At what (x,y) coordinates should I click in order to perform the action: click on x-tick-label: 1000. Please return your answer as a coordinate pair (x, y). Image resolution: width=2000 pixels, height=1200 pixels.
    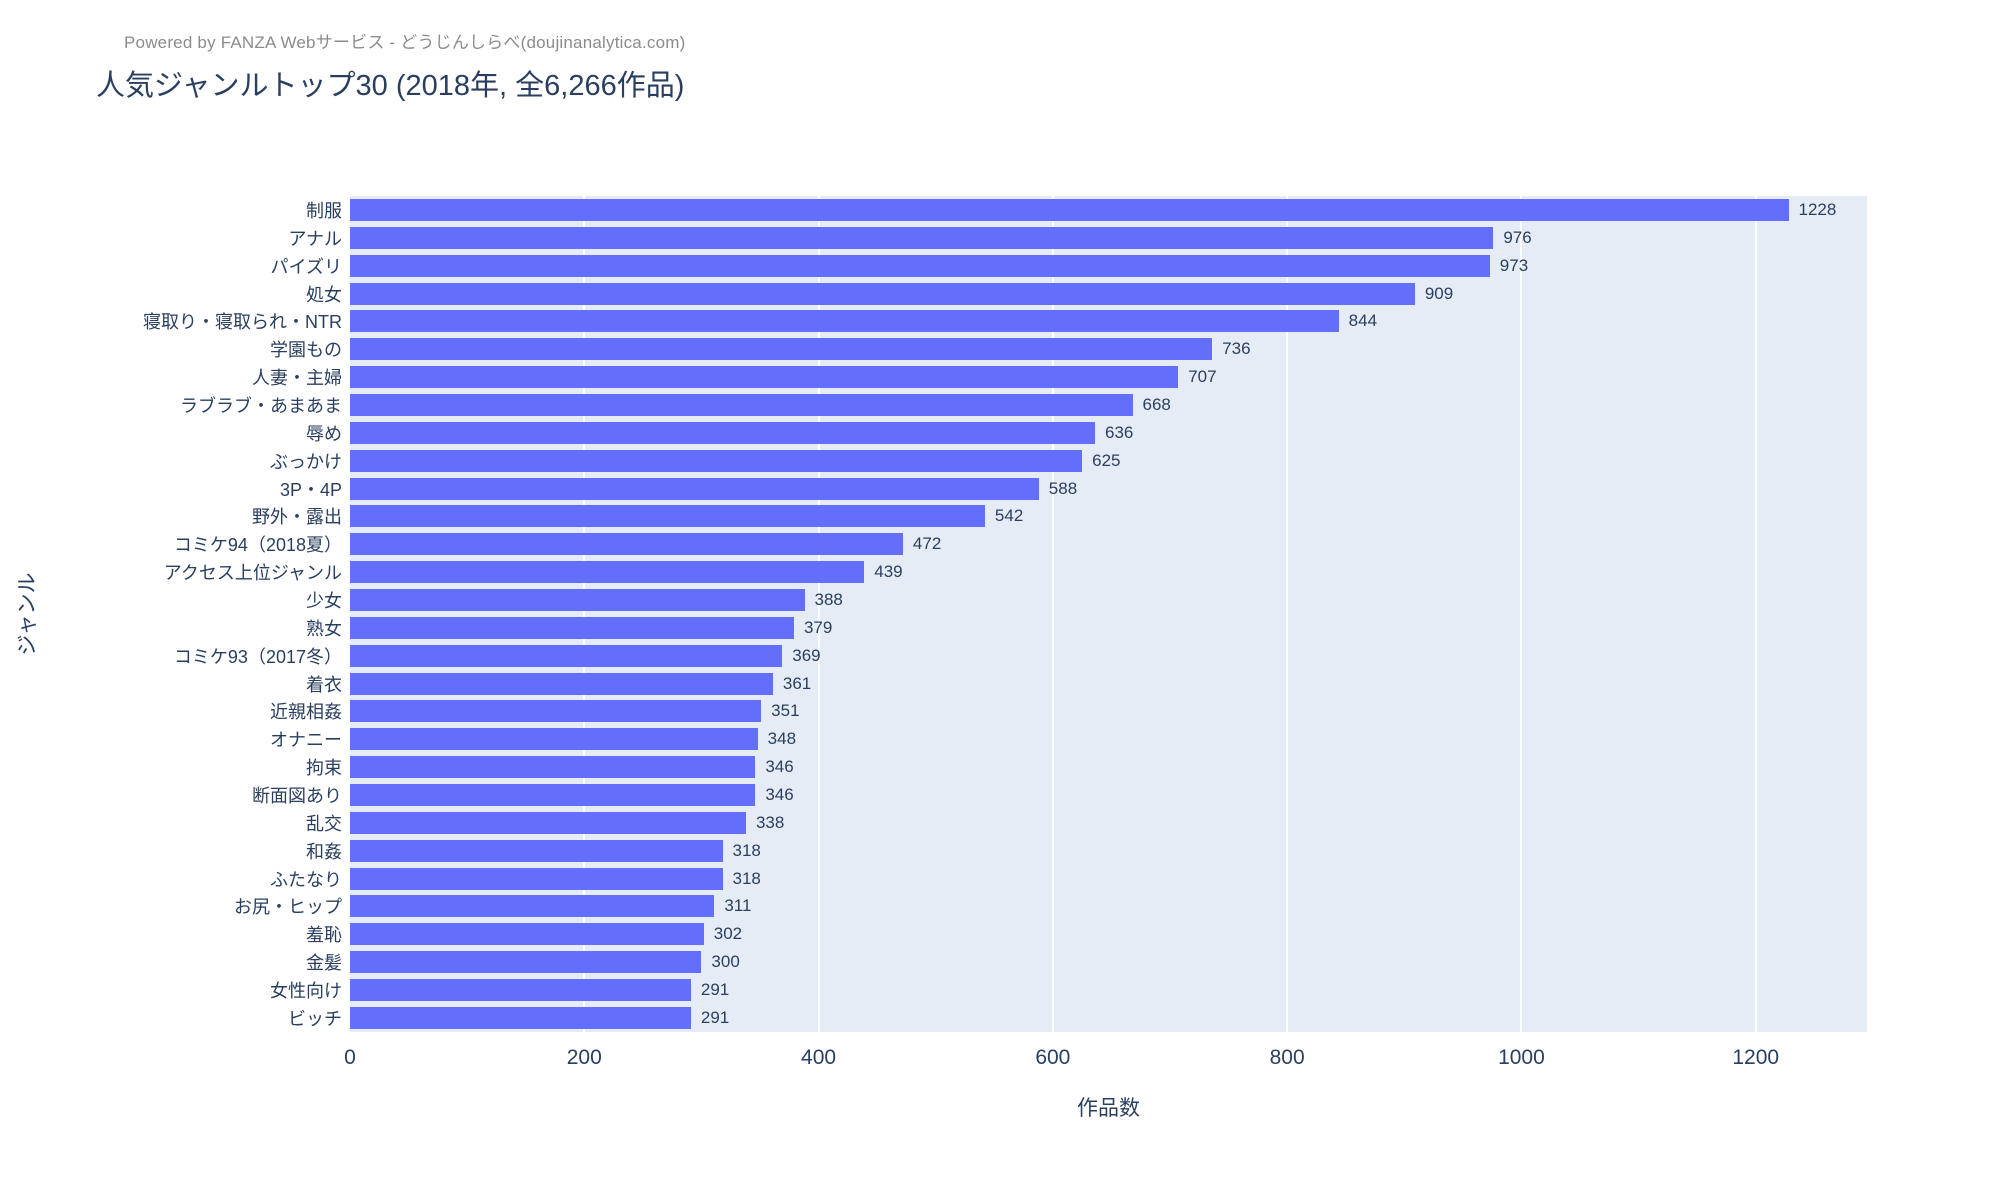
    Looking at the image, I should click on (1521, 1057).